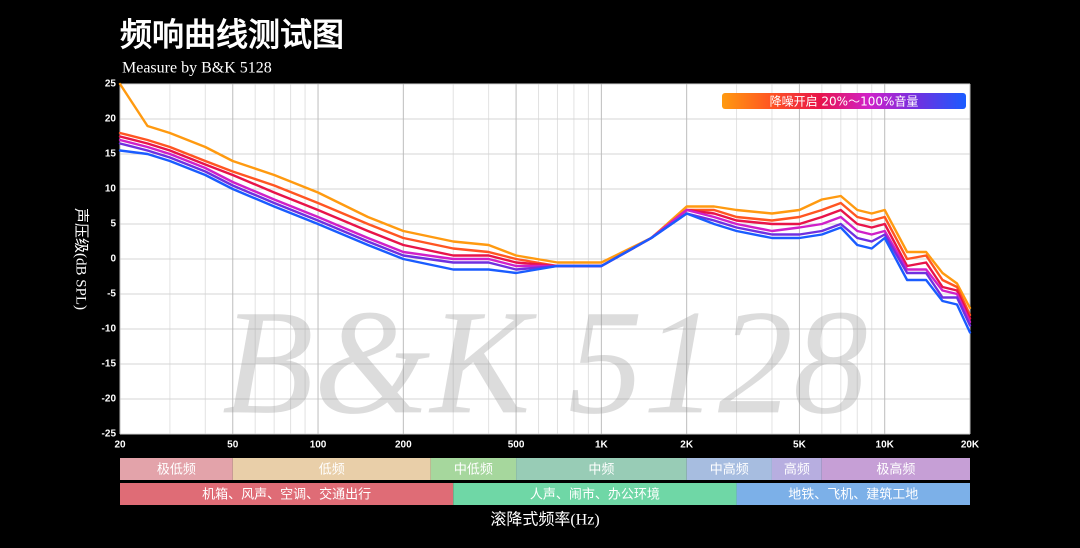 This screenshot has width=1080, height=548. I want to click on band-label: 高频, so click(797, 470).